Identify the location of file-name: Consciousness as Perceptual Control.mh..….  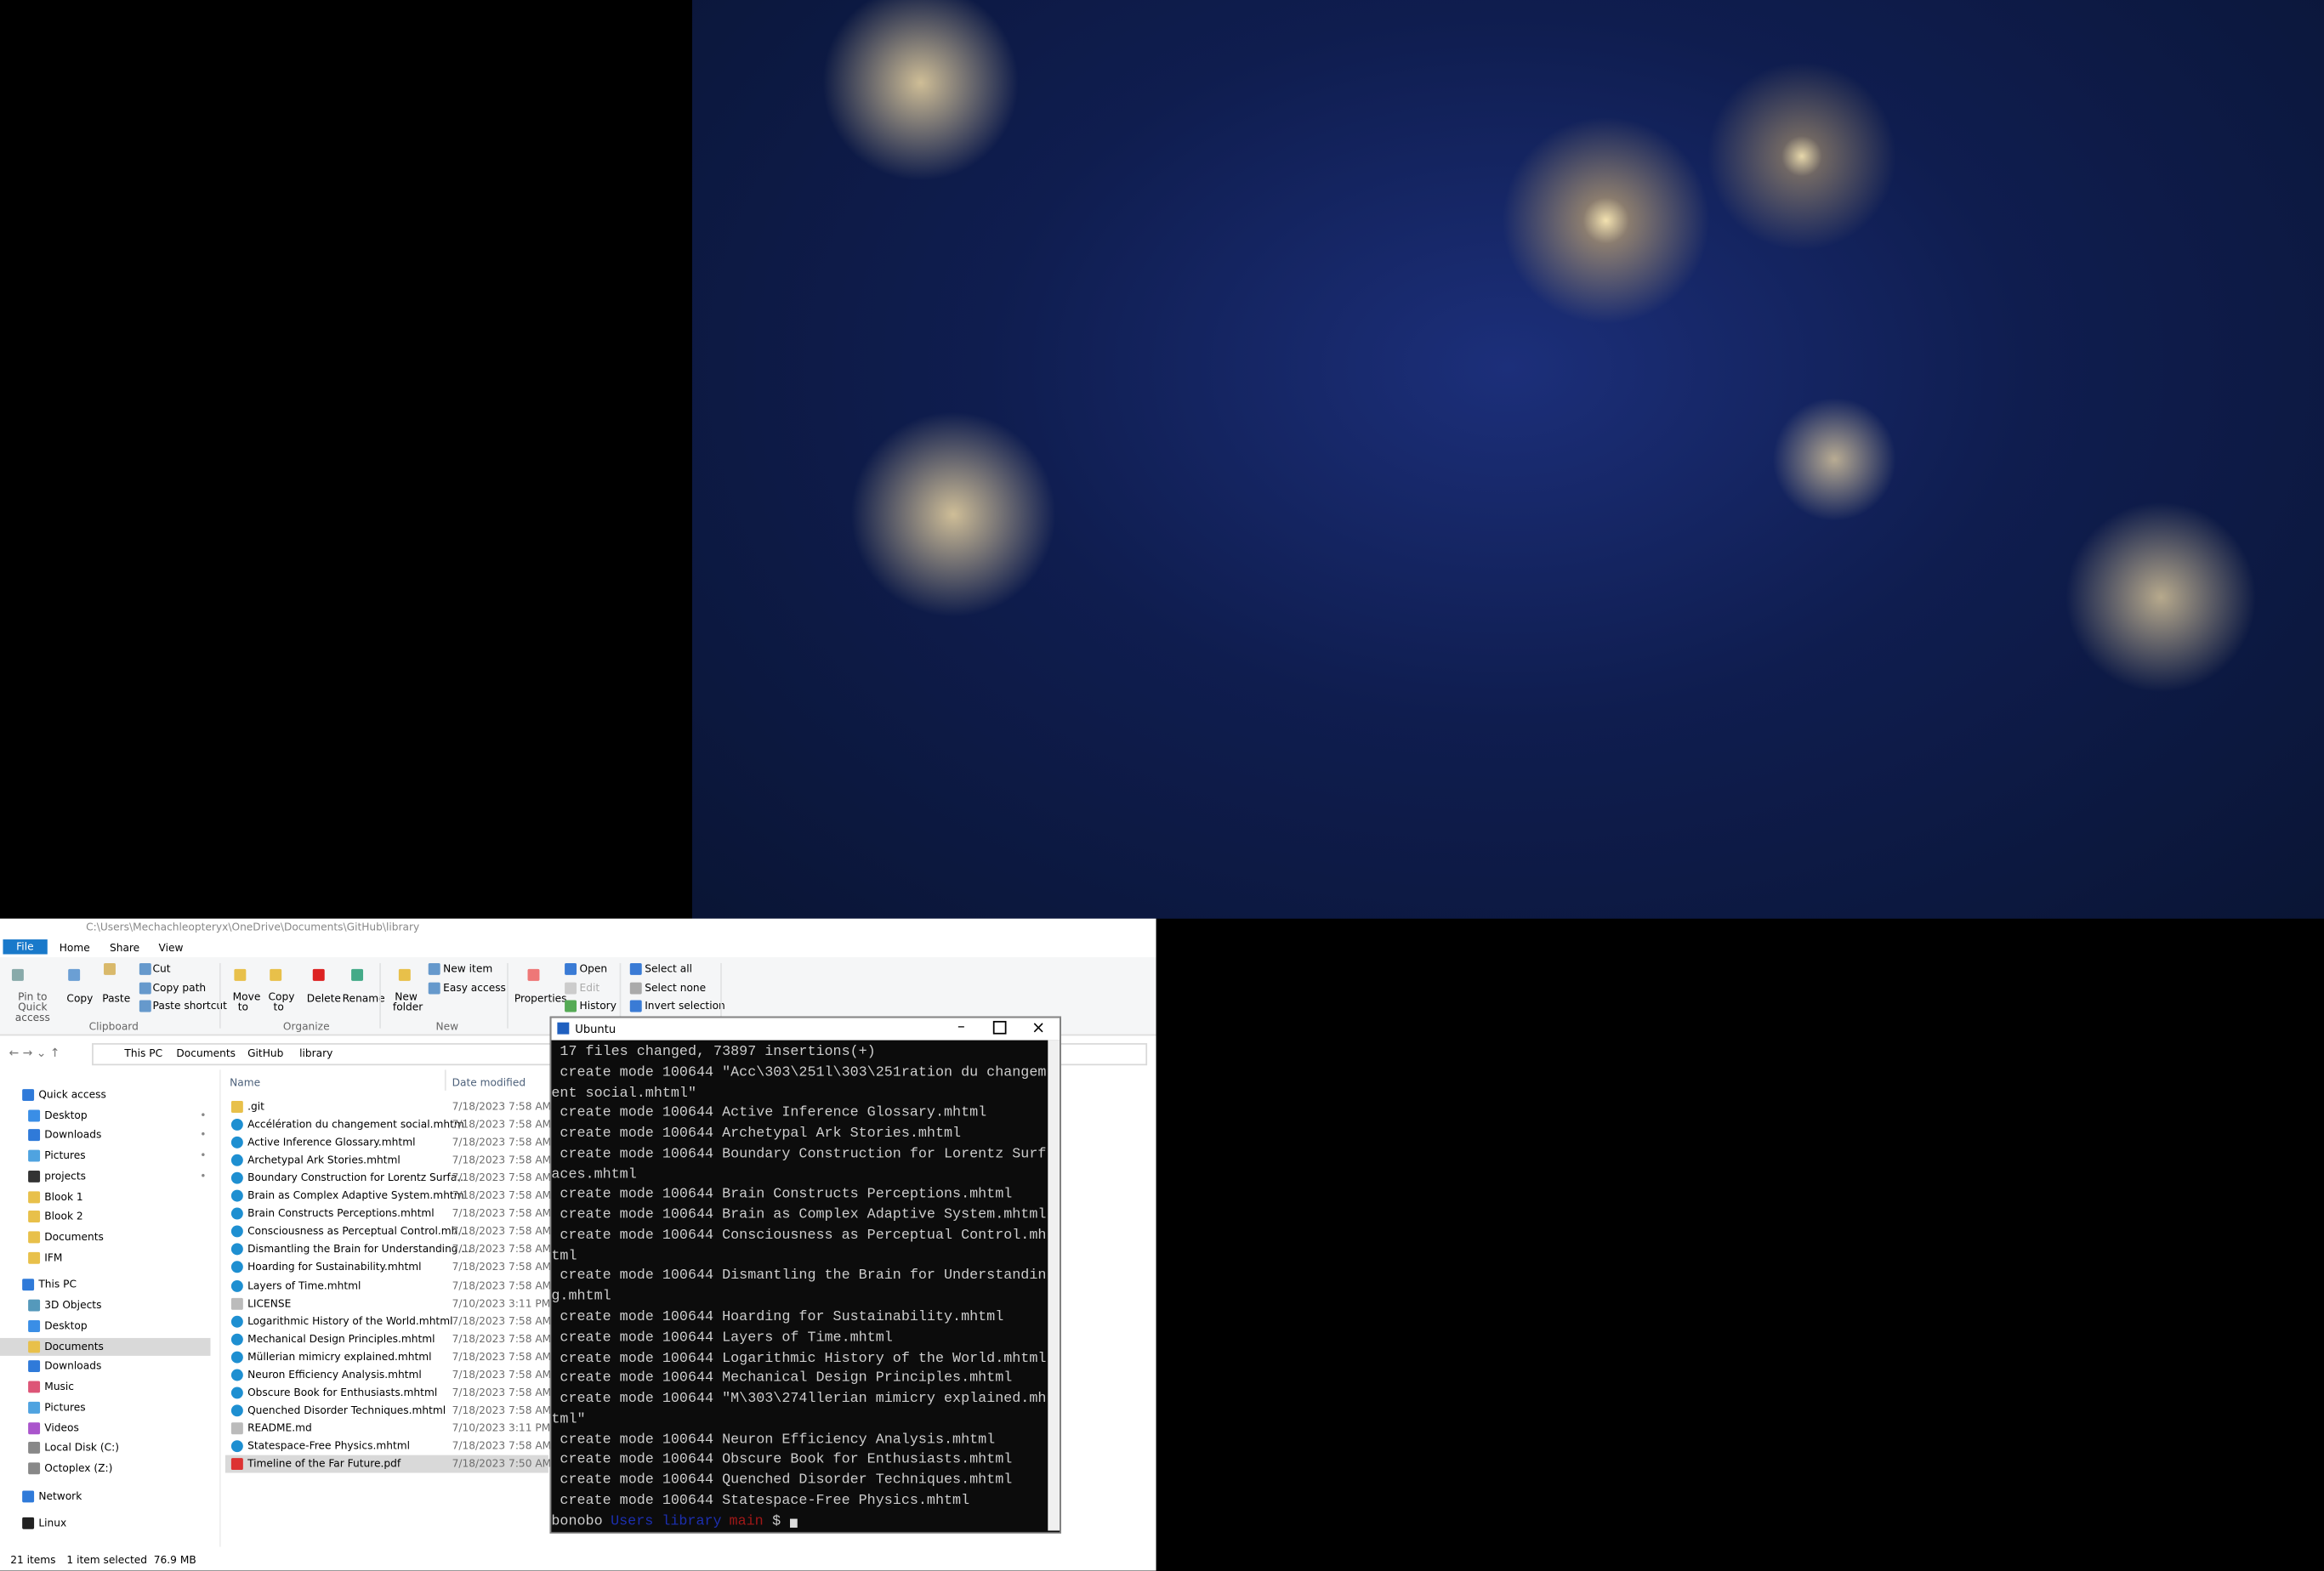
(357, 1232).